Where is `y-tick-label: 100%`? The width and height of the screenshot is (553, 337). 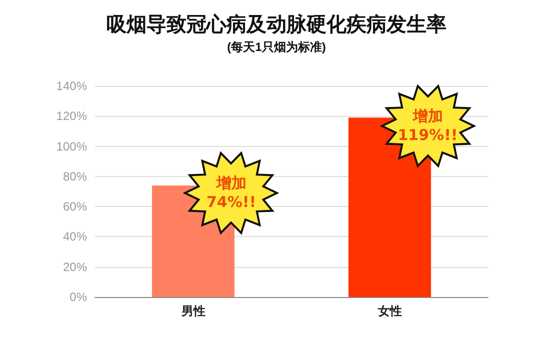
y-tick-label: 100% is located at coordinates (72, 146).